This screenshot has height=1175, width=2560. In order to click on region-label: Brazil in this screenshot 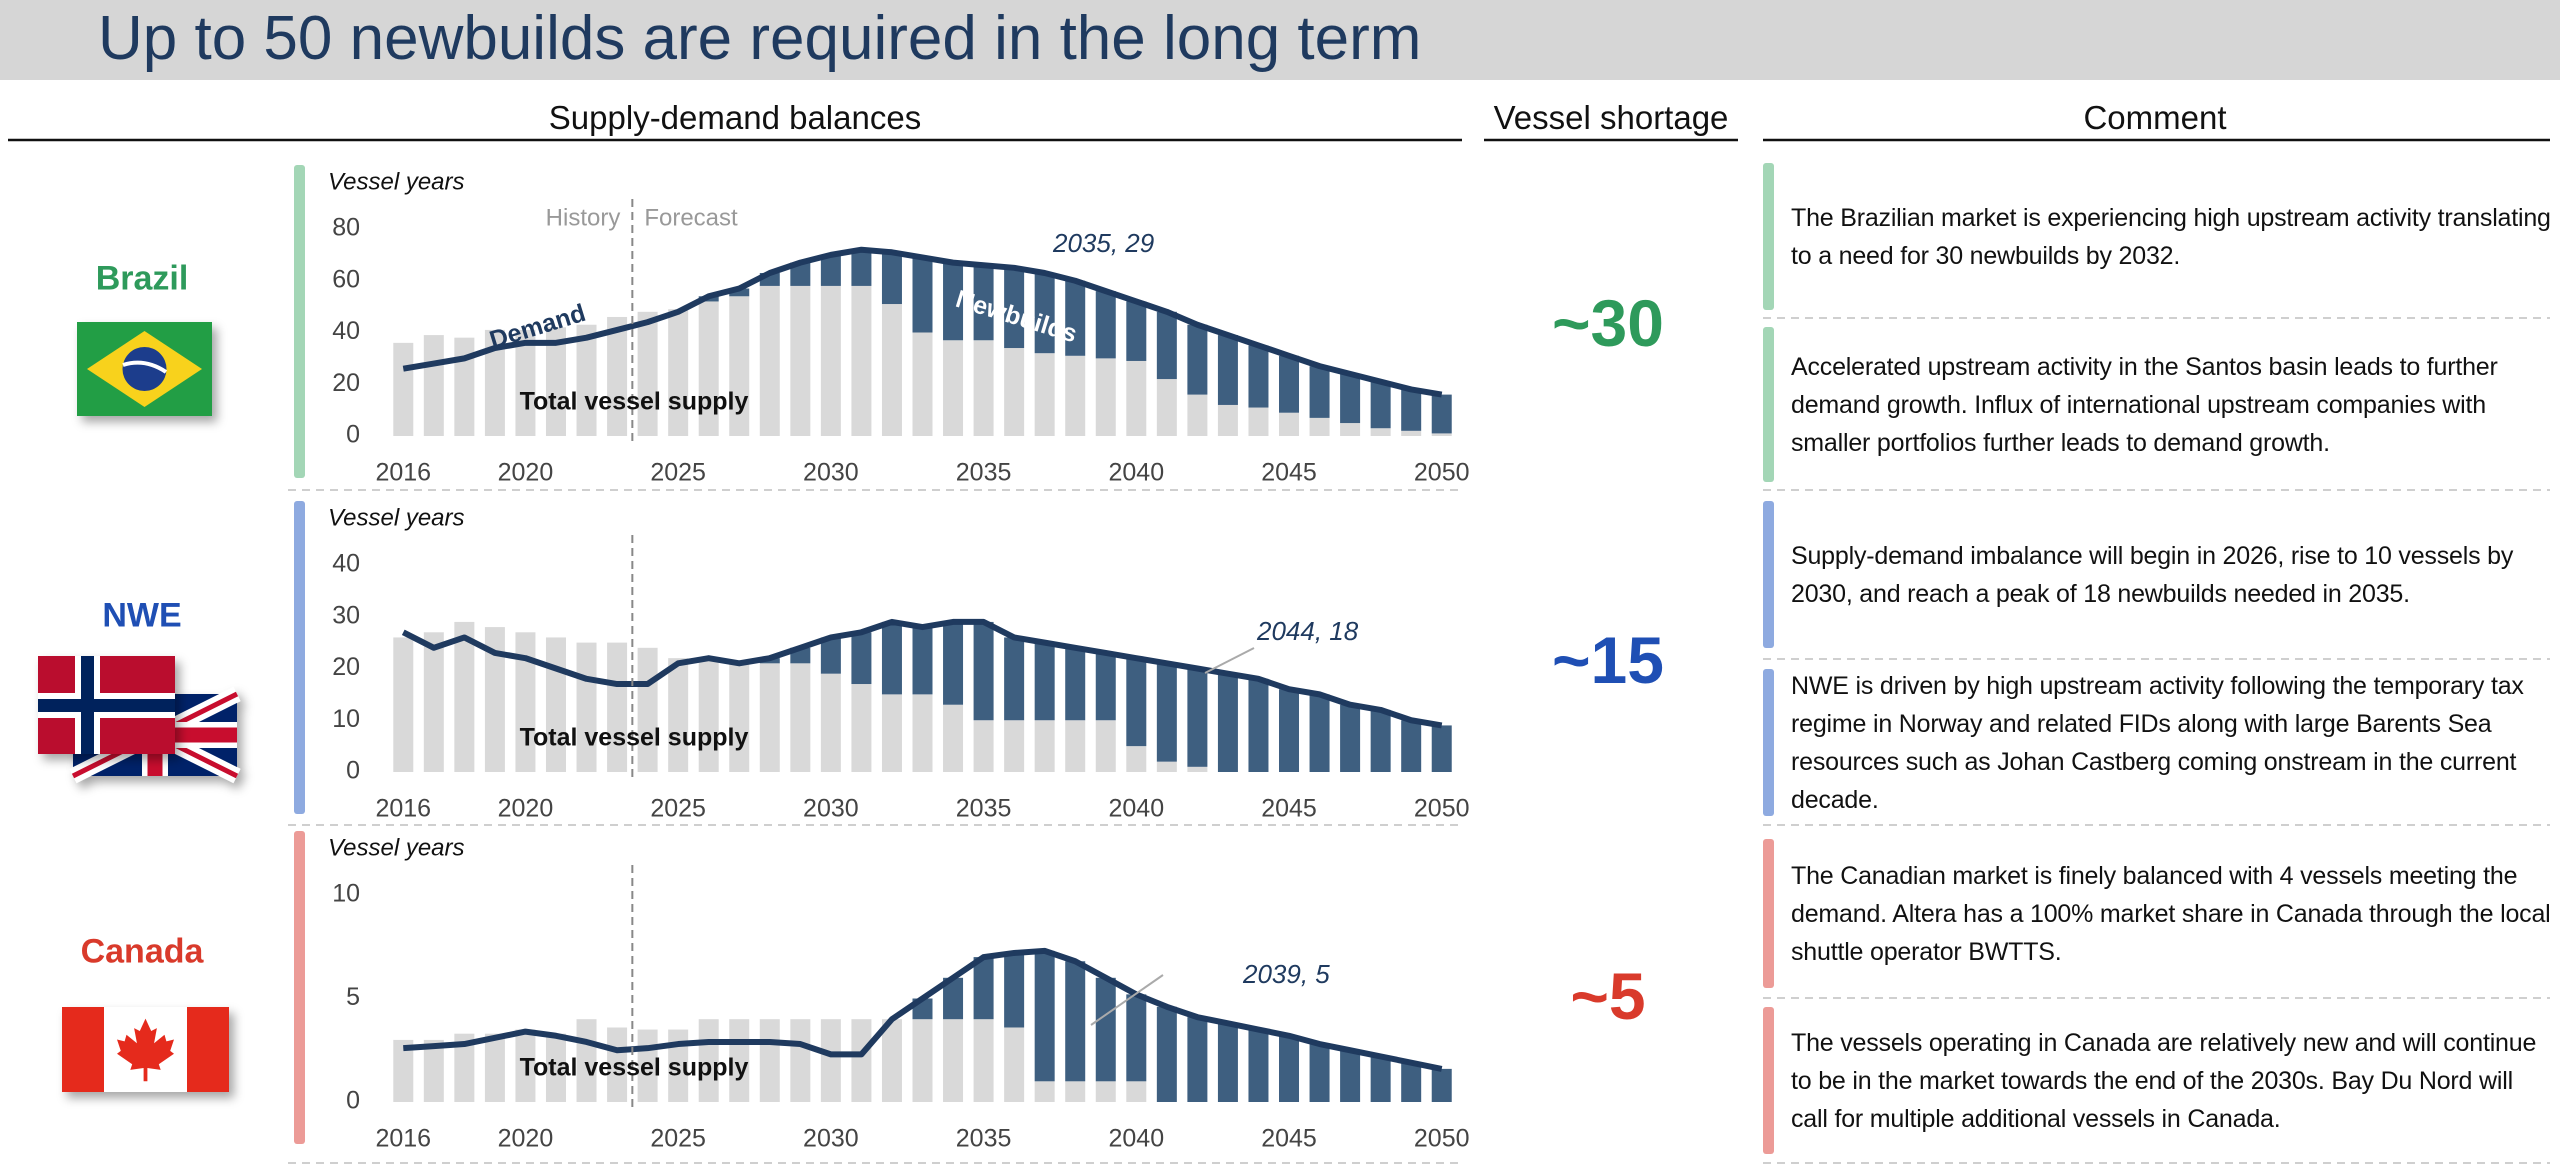, I will do `click(142, 278)`.